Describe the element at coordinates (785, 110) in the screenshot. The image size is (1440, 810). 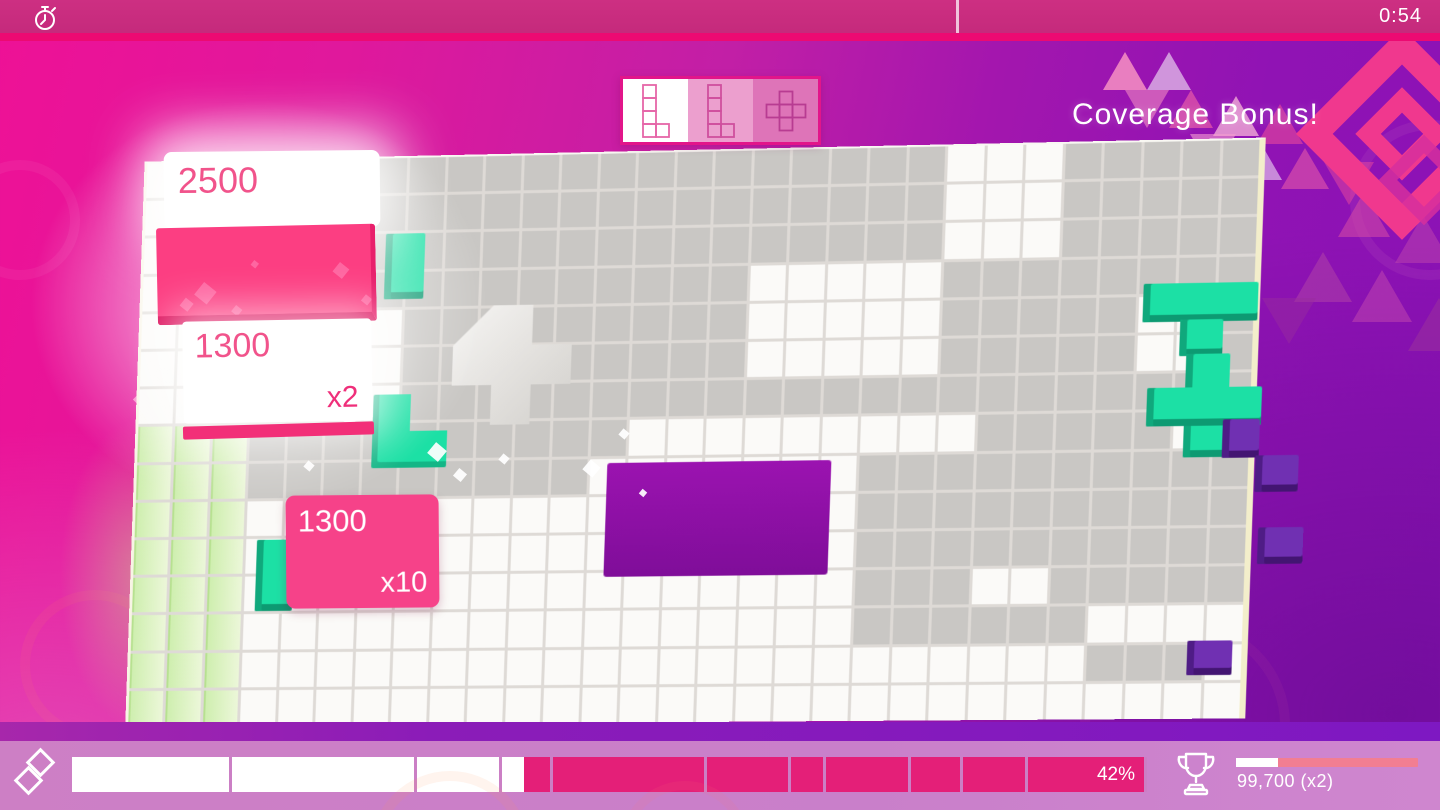
I see `tray-slot-after` at that location.